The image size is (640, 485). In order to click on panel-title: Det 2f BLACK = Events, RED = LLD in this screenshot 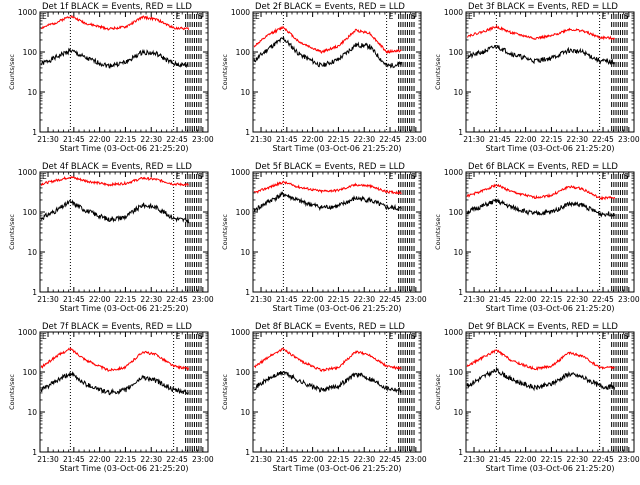, I will do `click(330, 7)`.